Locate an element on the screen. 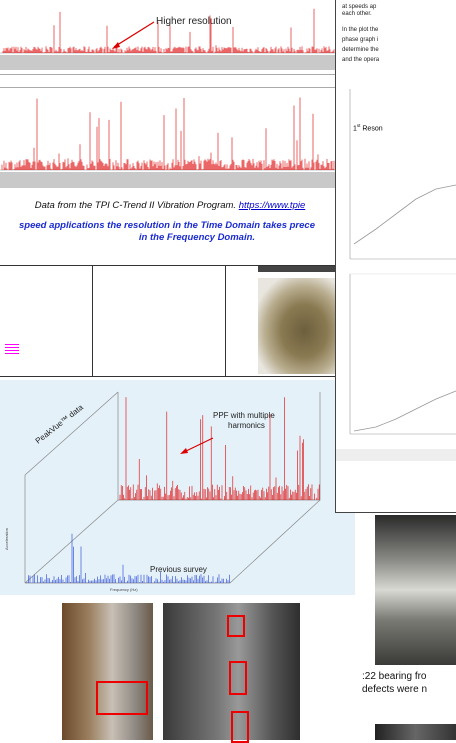 The height and width of the screenshot is (743, 456). x-axis-label: Frequency (Hz) is located at coordinates (124, 589).